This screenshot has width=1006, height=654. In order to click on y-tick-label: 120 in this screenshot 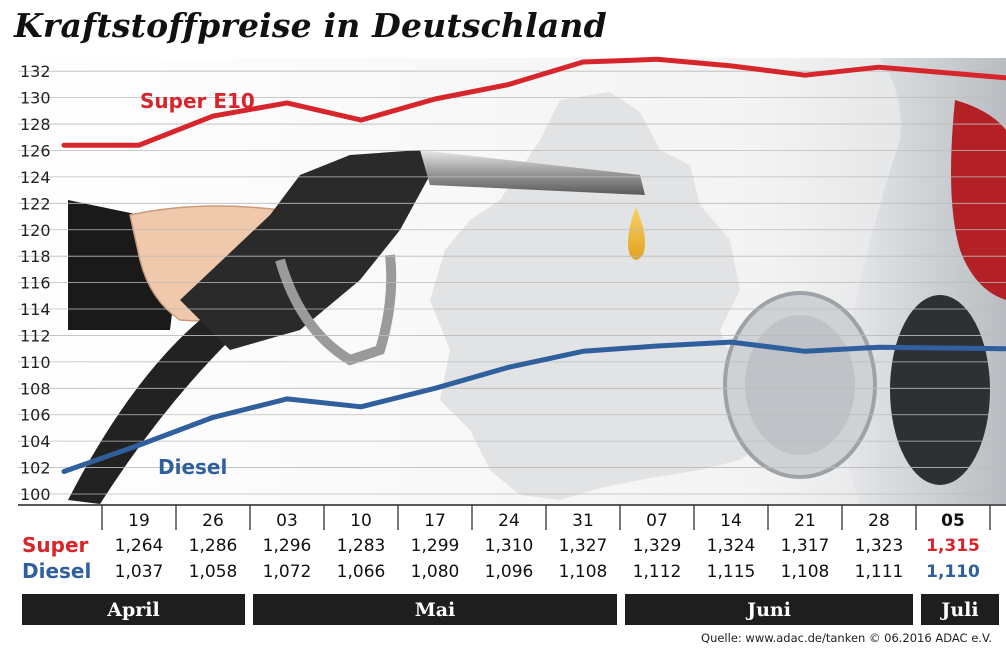, I will do `click(35, 230)`.